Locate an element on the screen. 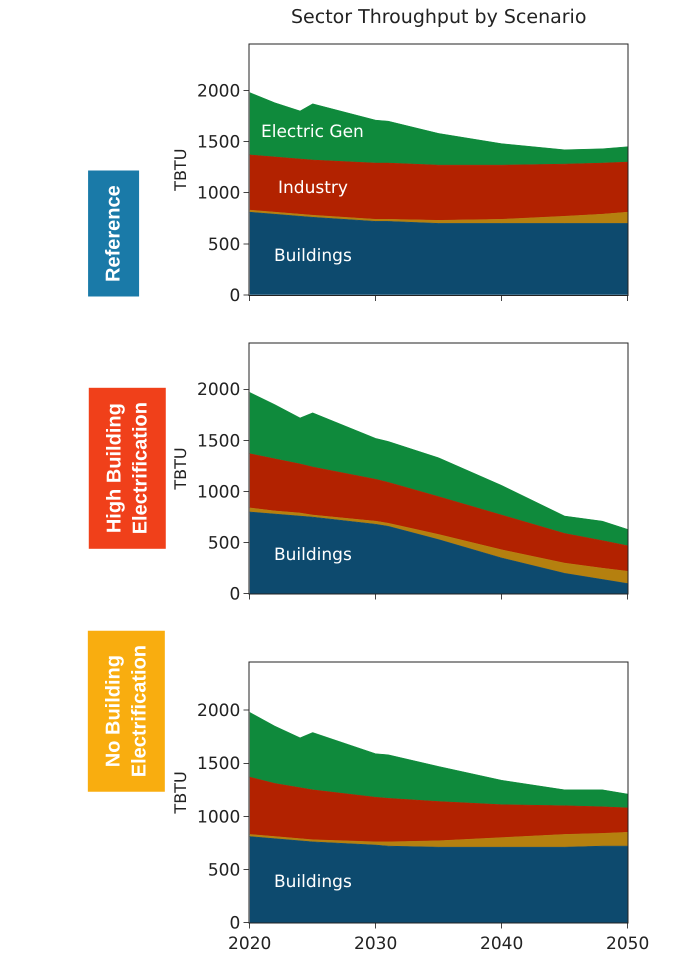 The image size is (689, 978). text: High Building Electrification is located at coordinates (127, 468).